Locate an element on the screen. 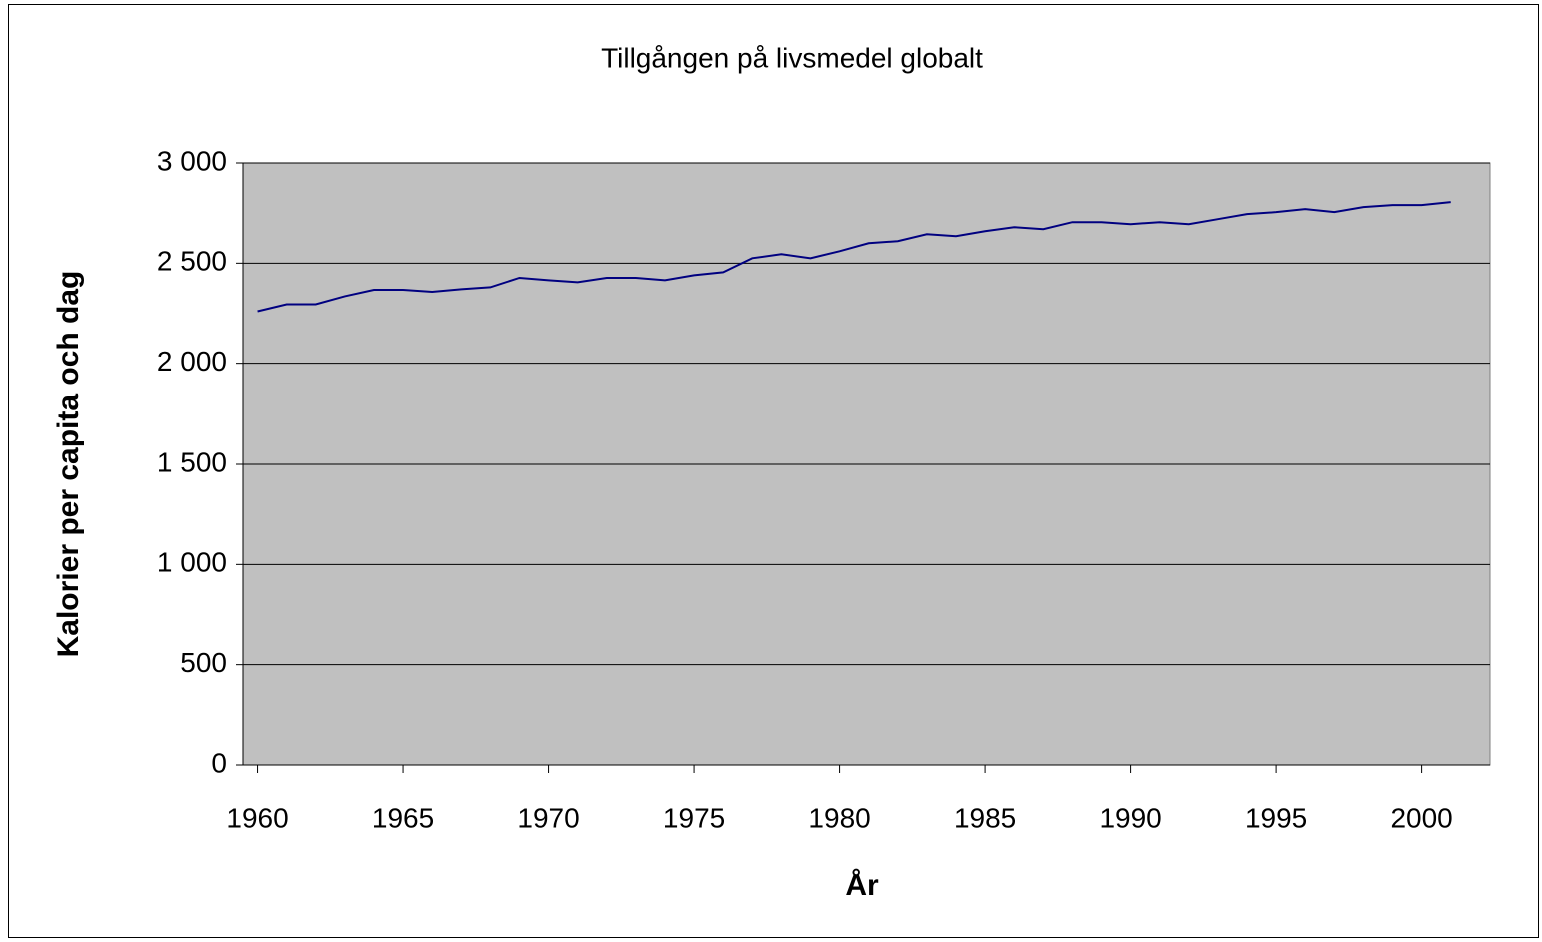 This screenshot has height=942, width=1542. x-tick-label: 1990 is located at coordinates (1130, 817).